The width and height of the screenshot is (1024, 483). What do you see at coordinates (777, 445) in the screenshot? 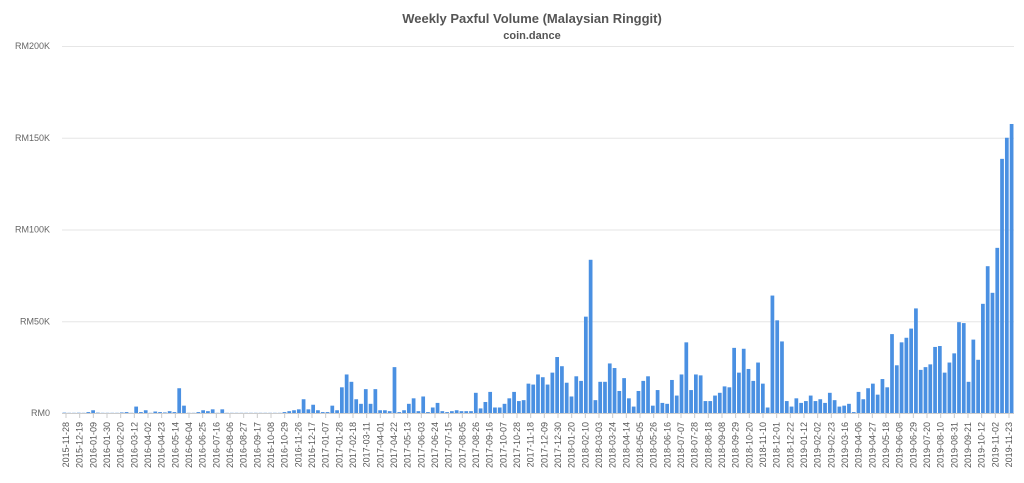
I see `x-tick-label: 2018-12-01` at bounding box center [777, 445].